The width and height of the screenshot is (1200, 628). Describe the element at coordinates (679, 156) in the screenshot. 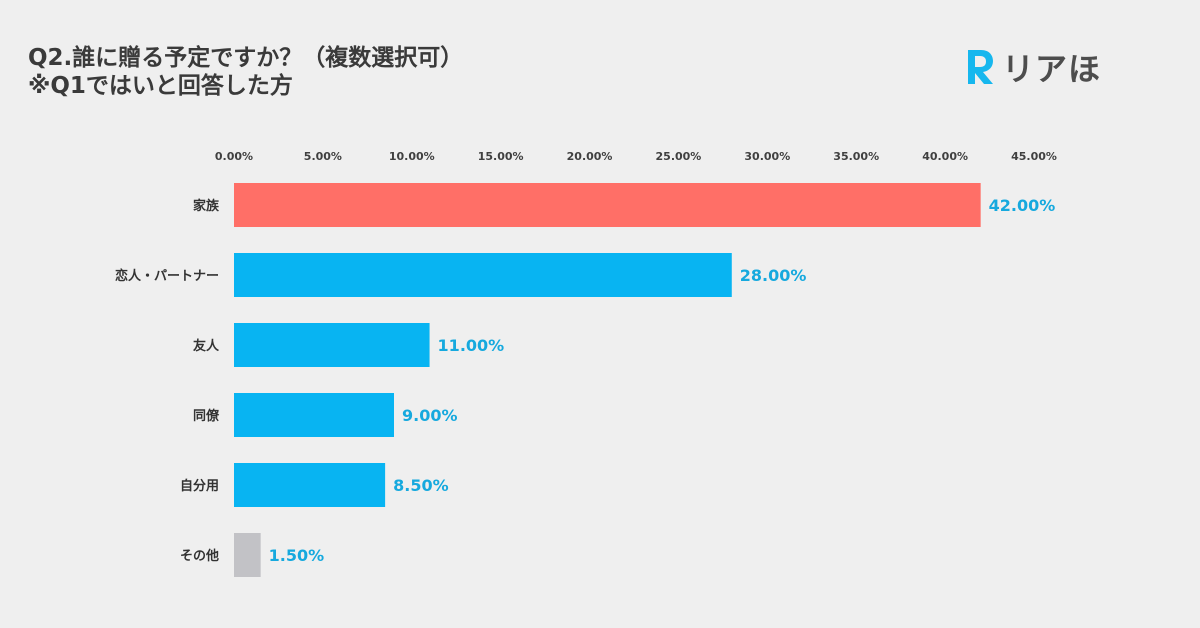

I see `x-tick-label: 25.00%` at that location.